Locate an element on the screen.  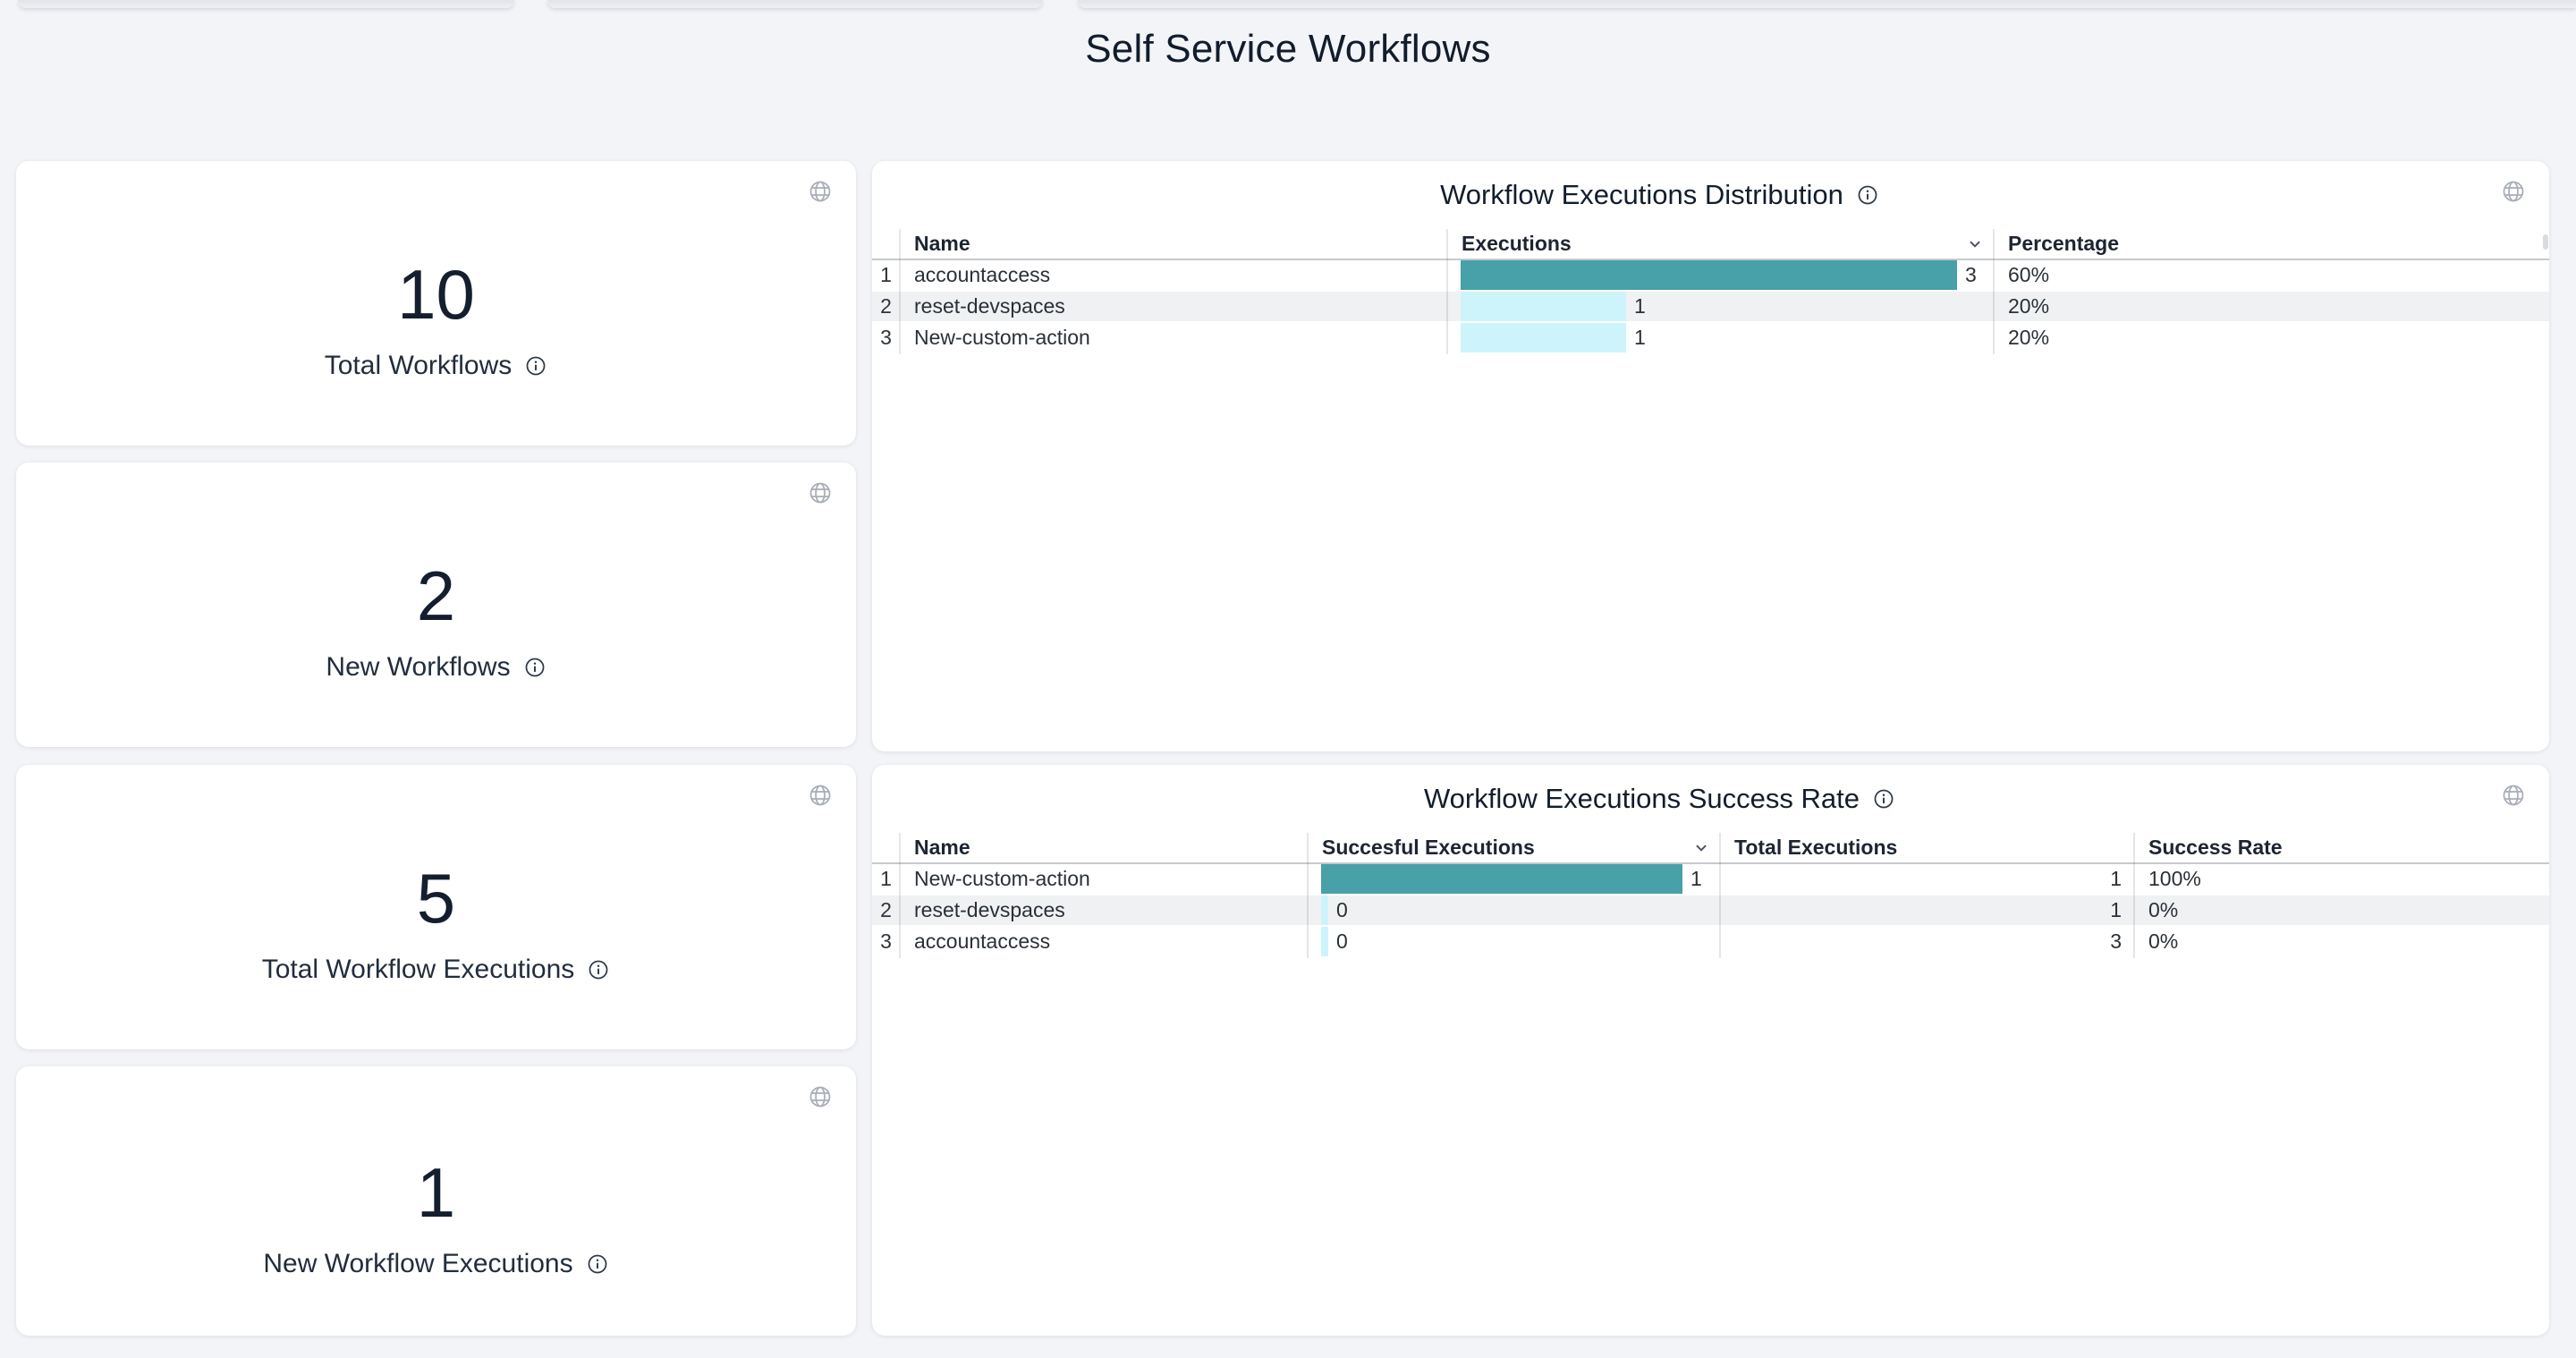
panel-title: Workflow Executions Distribution is located at coordinates (1641, 194).